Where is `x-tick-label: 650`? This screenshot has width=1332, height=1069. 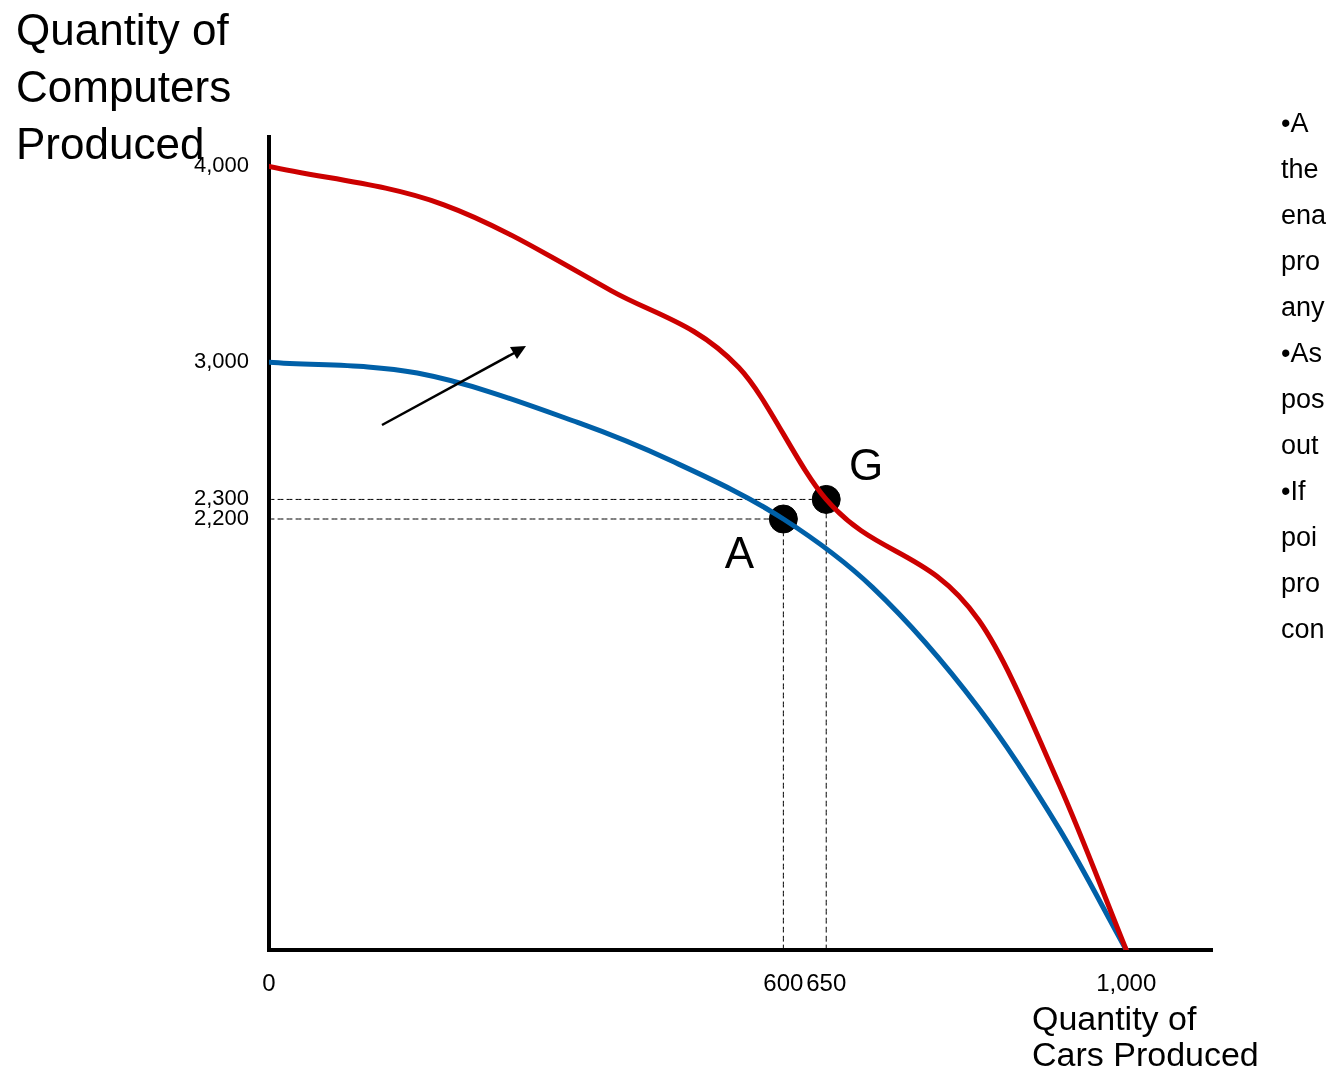
x-tick-label: 650 is located at coordinates (826, 982).